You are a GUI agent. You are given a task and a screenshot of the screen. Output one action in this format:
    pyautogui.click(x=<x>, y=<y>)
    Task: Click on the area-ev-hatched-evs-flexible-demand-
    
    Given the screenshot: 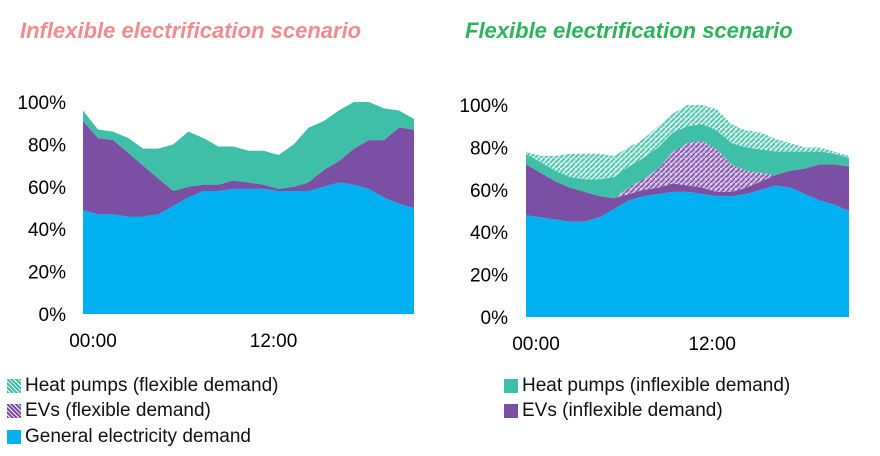 What is the action you would take?
    pyautogui.click(x=687, y=170)
    